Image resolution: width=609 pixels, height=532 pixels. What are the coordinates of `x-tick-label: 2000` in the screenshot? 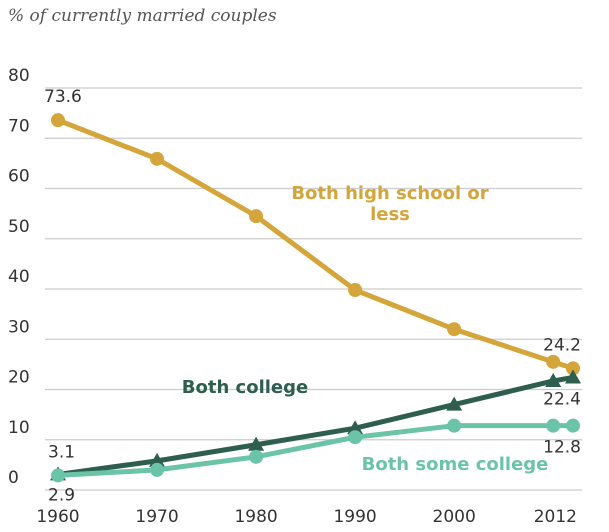 It's located at (454, 517).